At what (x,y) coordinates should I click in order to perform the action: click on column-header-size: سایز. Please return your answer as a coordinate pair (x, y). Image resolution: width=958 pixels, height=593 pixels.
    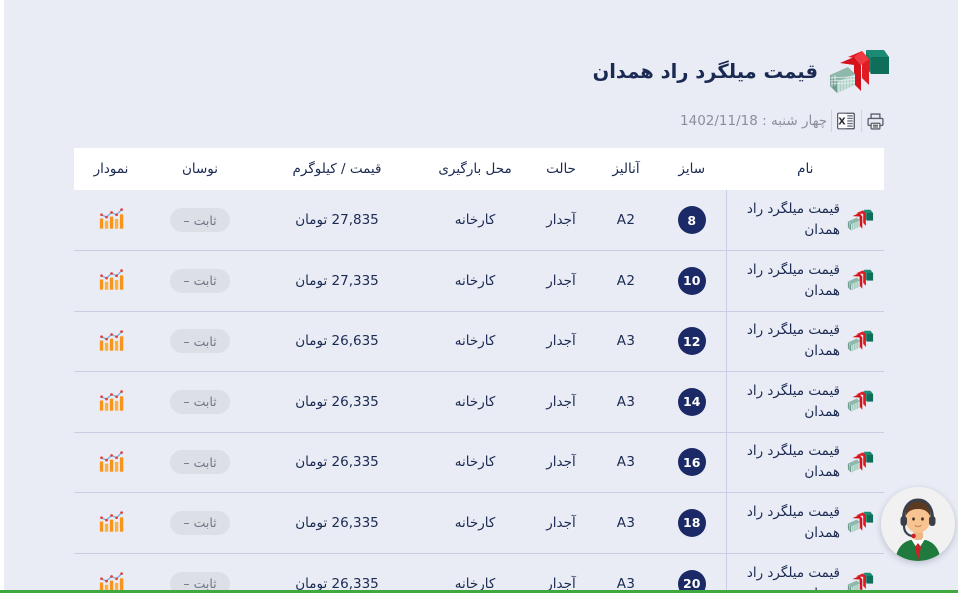
    Looking at the image, I should click on (692, 169).